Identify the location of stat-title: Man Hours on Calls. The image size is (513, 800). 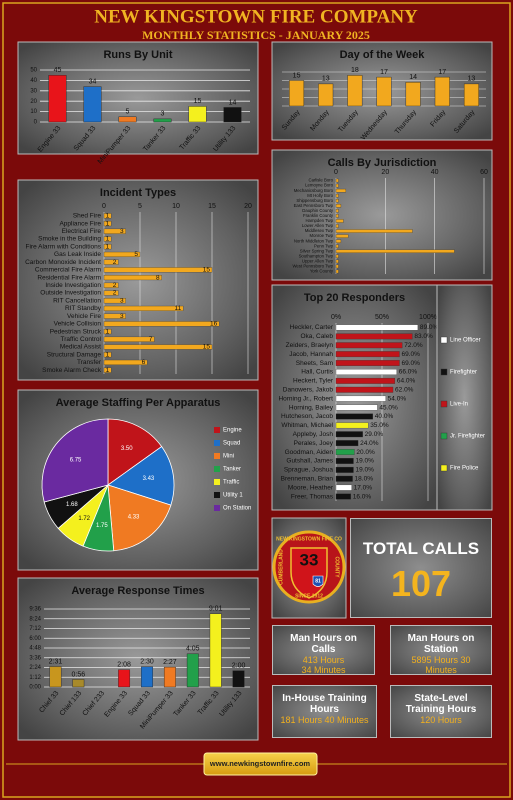
(323, 644).